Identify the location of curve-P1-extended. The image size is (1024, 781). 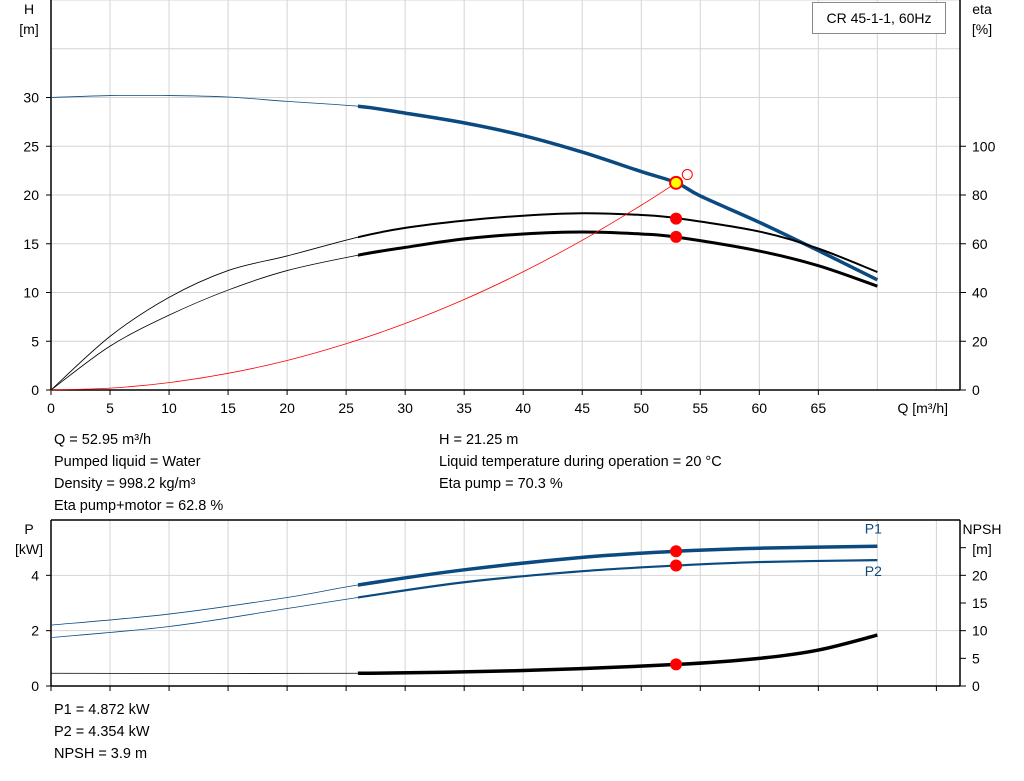
(204, 605).